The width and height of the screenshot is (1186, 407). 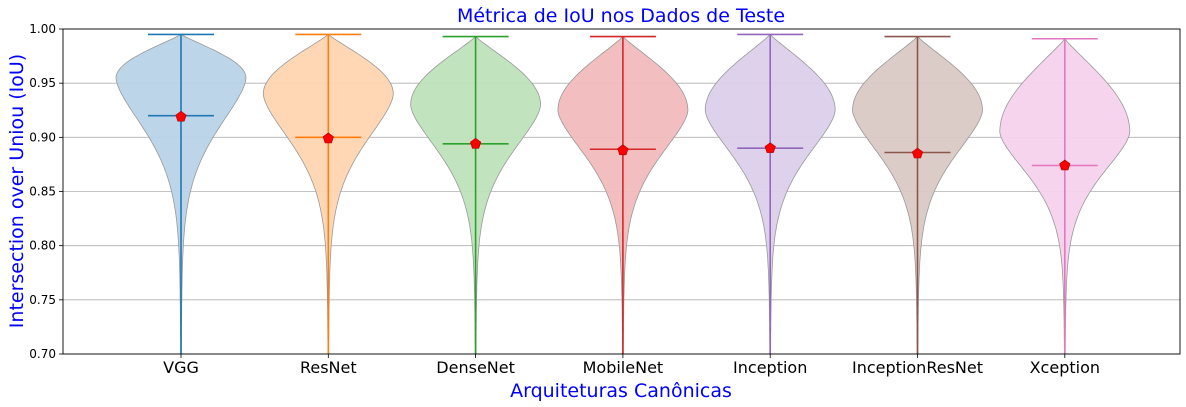 What do you see at coordinates (42, 192) in the screenshot?
I see `y-tick-label: 0.85` at bounding box center [42, 192].